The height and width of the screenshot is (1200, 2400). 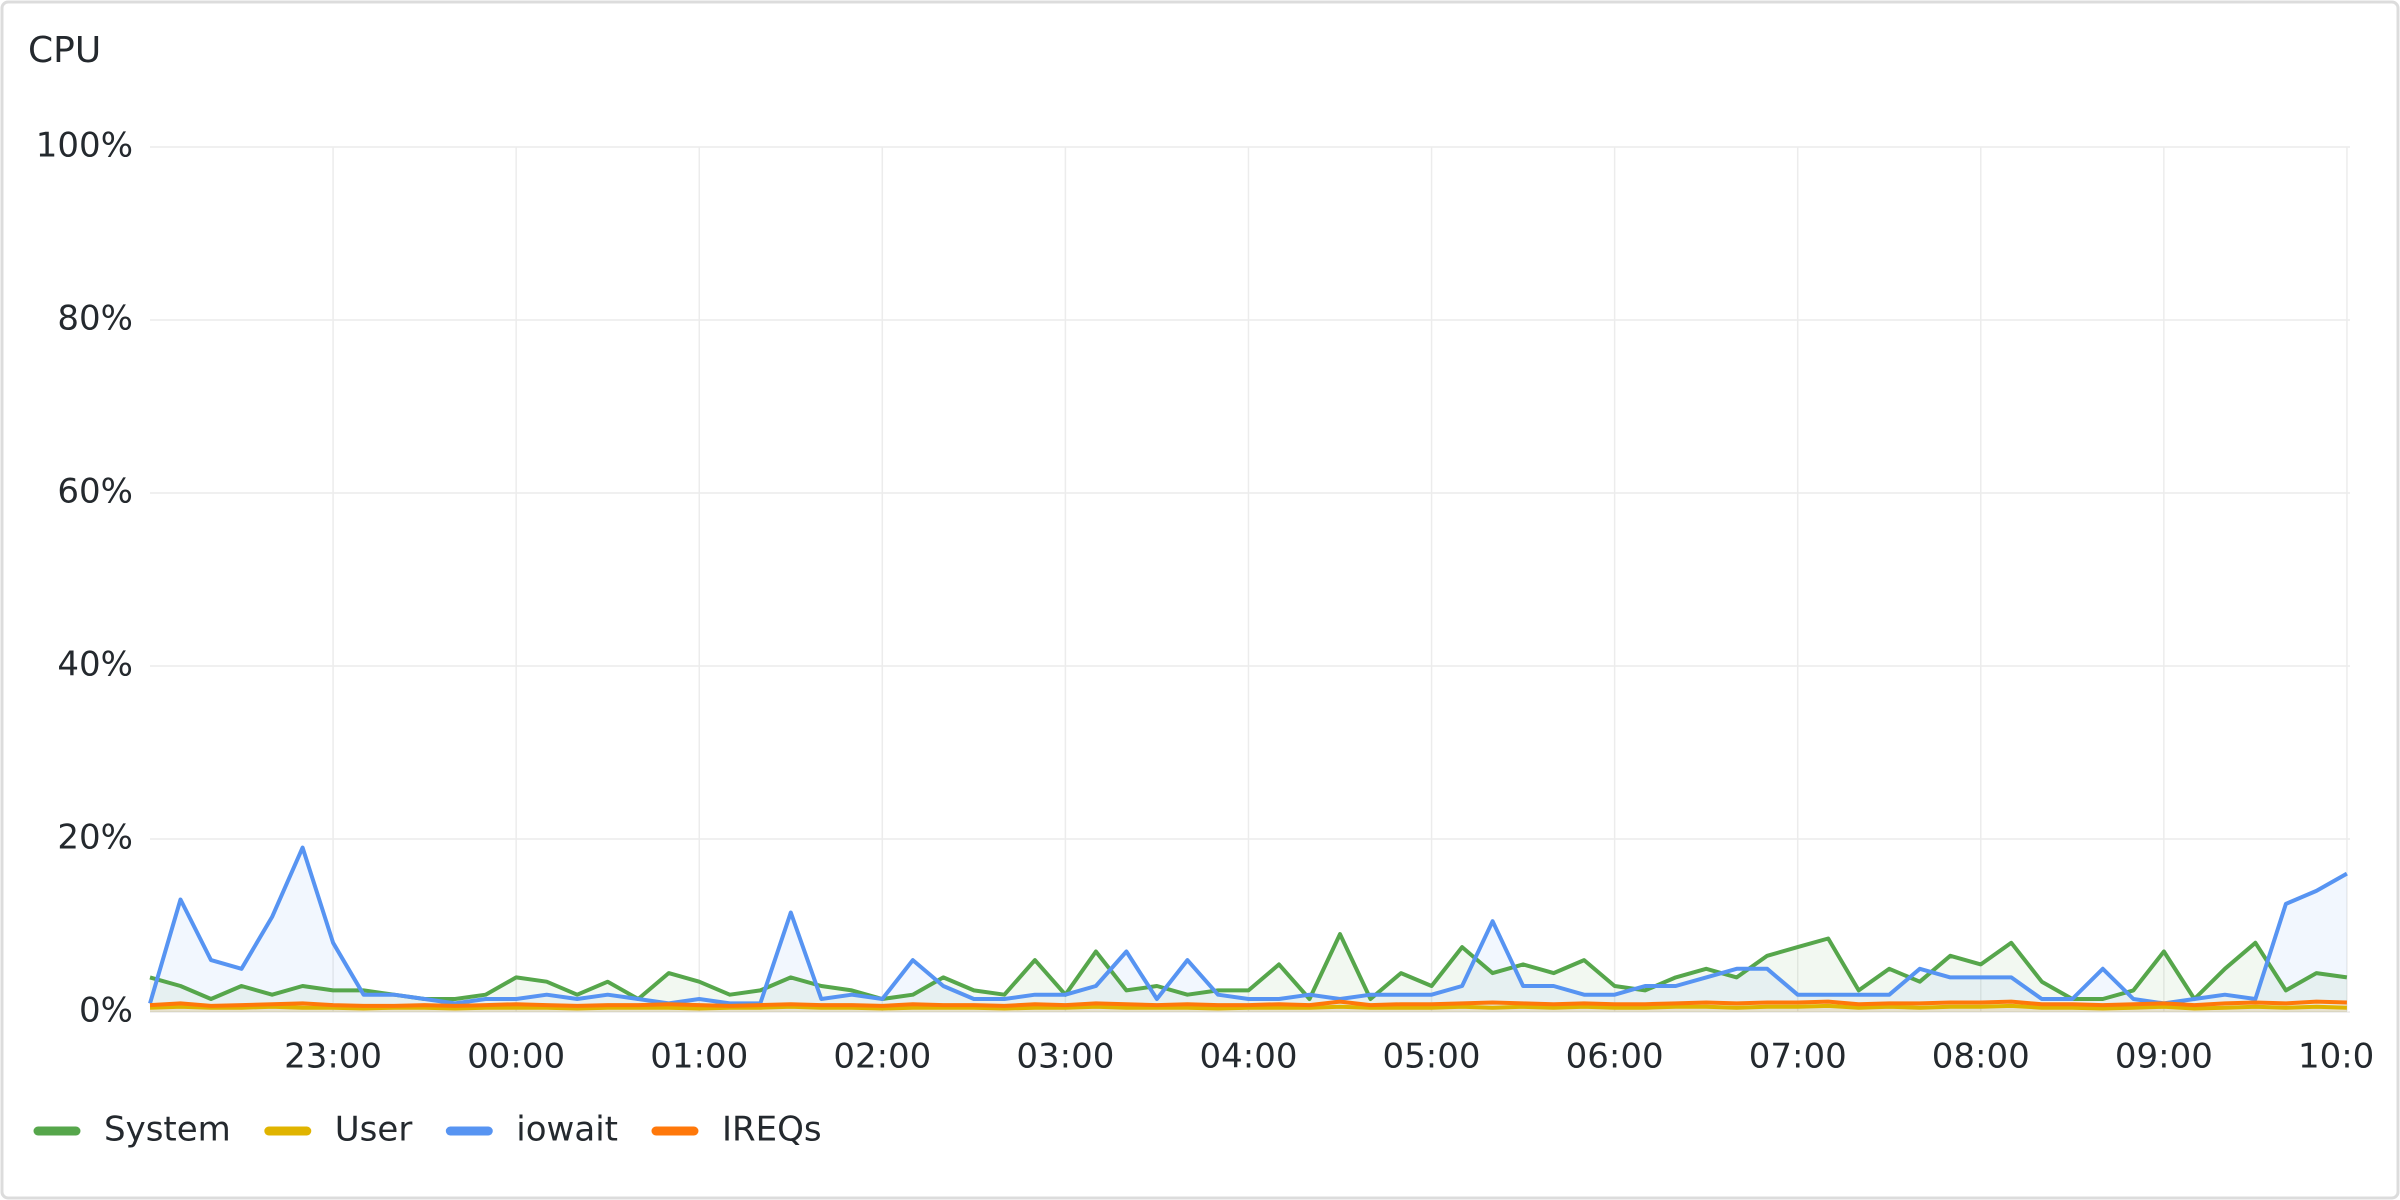 What do you see at coordinates (1065, 1057) in the screenshot?
I see `x-tick-label: 03:00` at bounding box center [1065, 1057].